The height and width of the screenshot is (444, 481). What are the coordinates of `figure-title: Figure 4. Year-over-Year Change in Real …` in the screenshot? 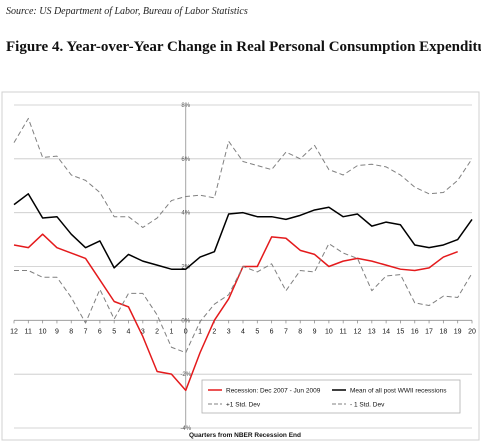 It's located at (243, 47).